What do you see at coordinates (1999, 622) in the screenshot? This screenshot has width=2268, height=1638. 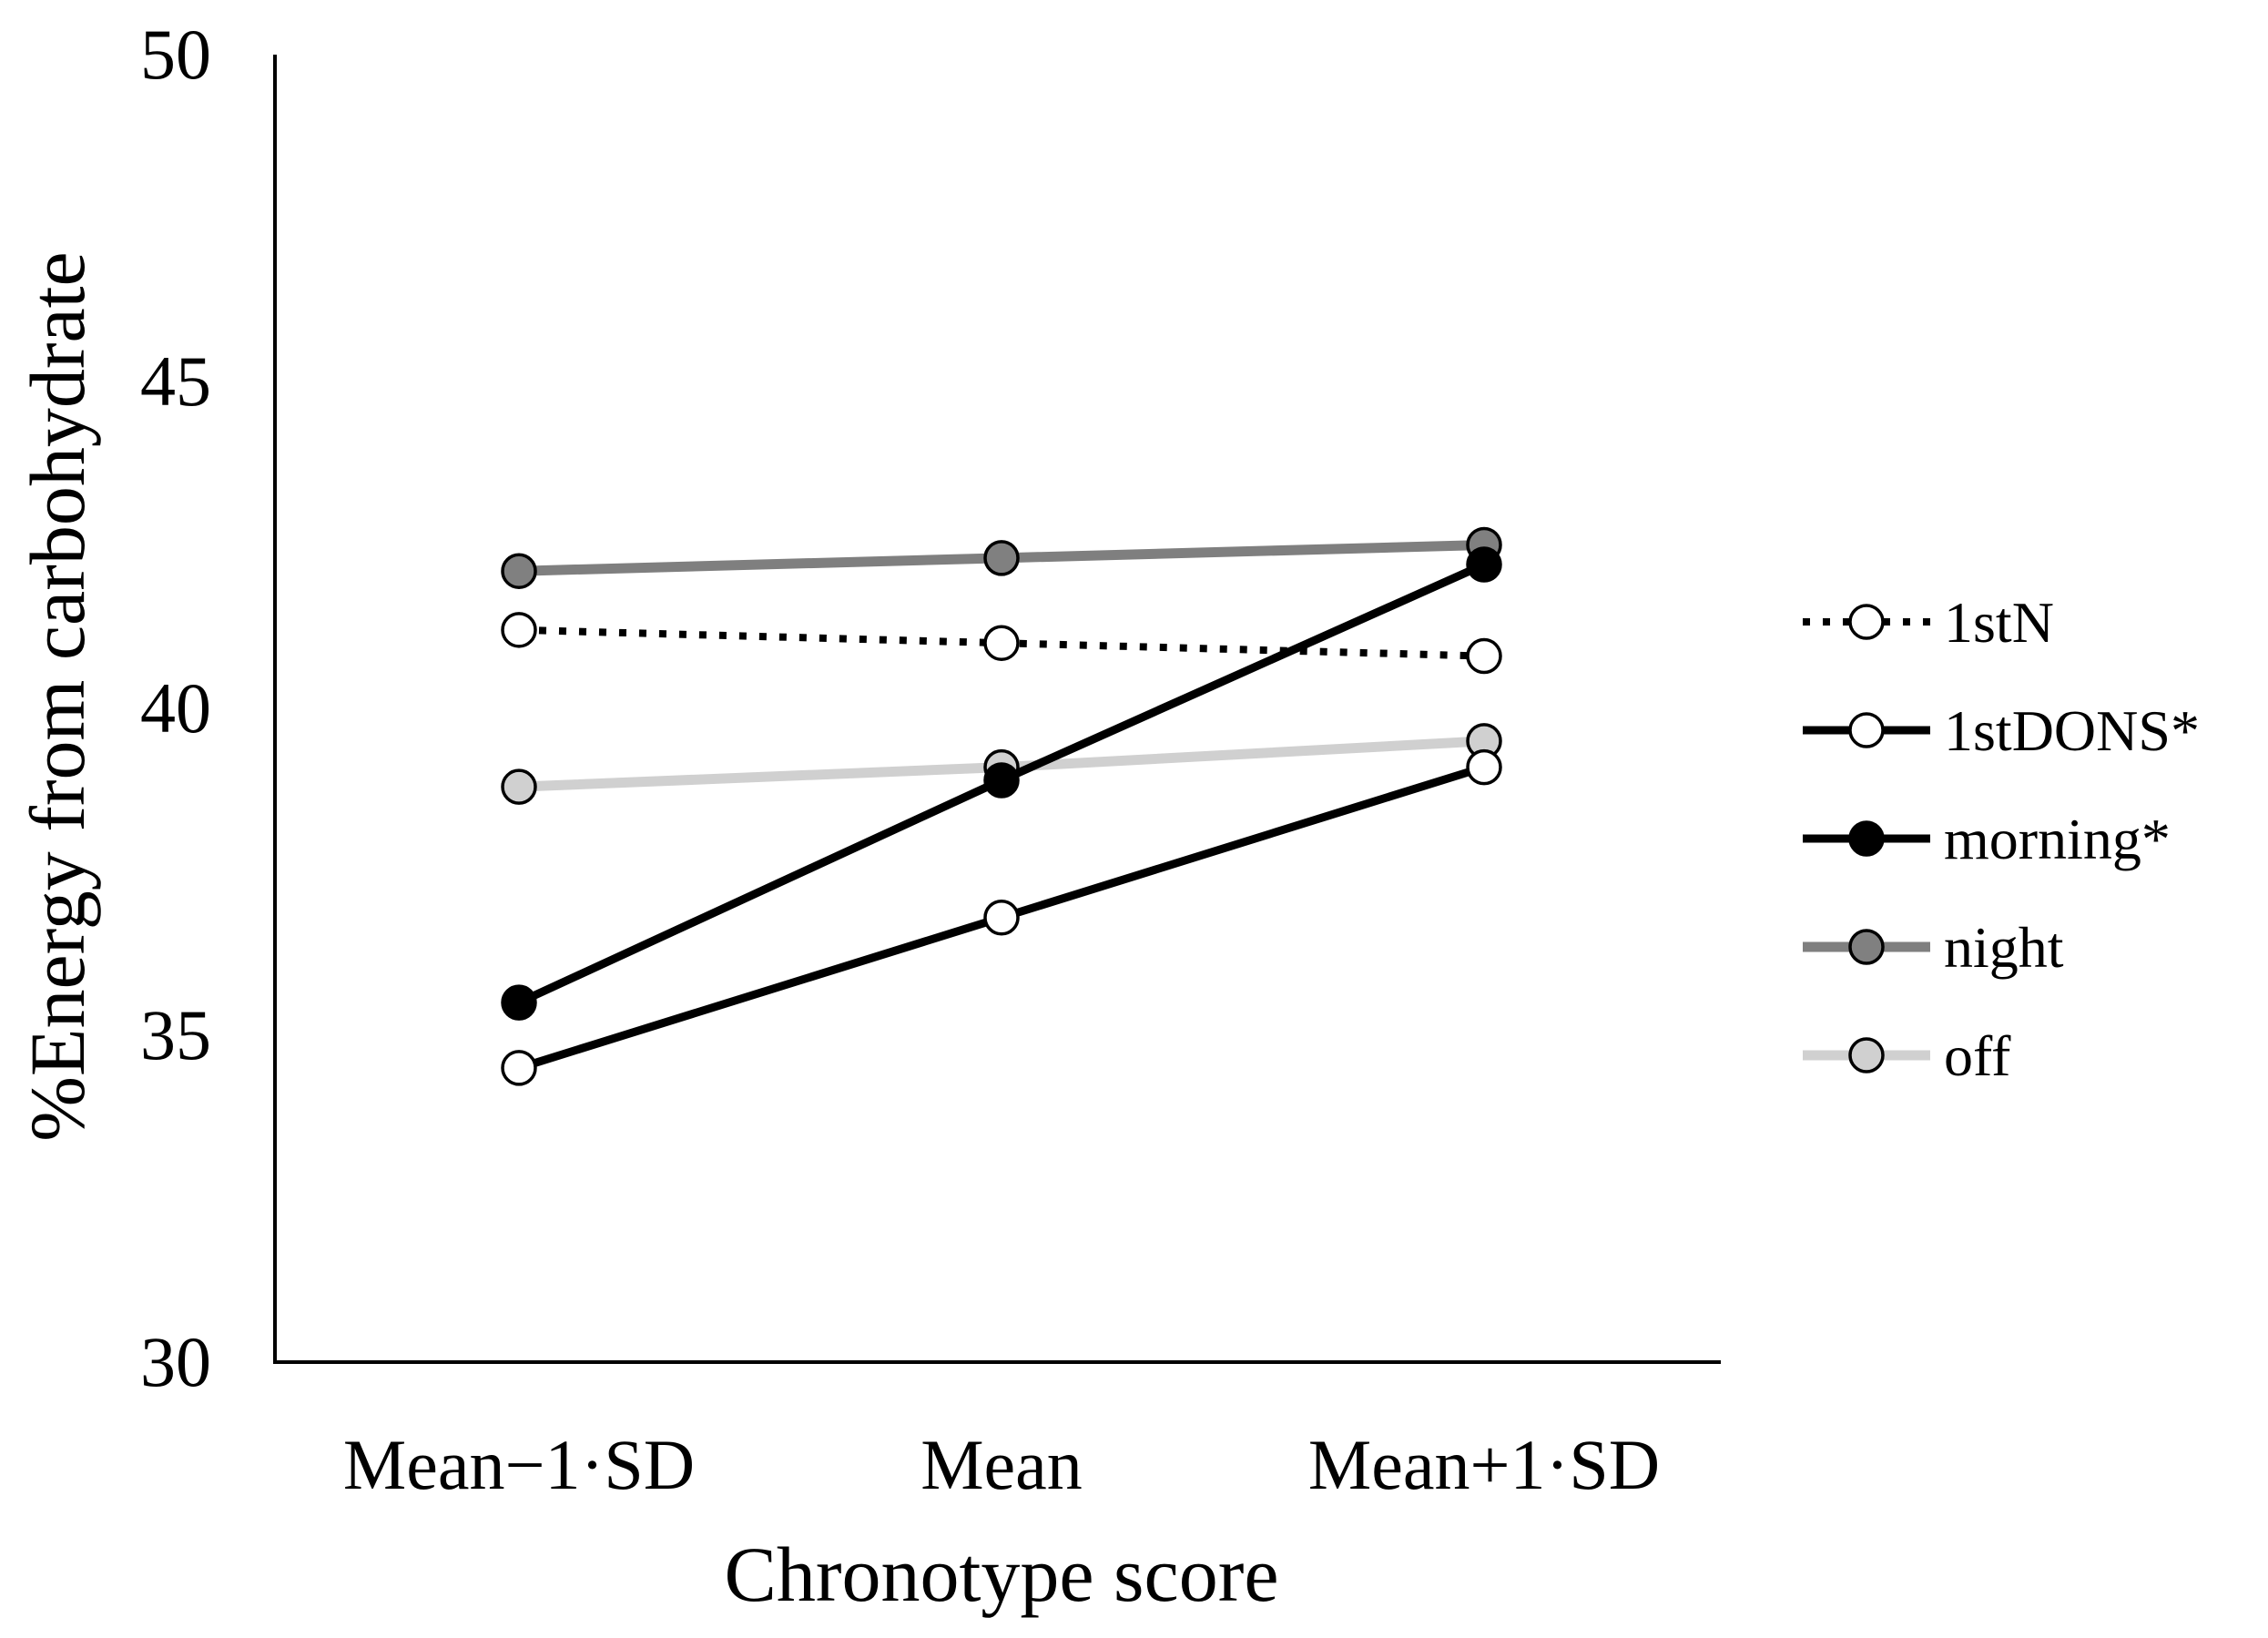 I see `legend-label: 1stN` at bounding box center [1999, 622].